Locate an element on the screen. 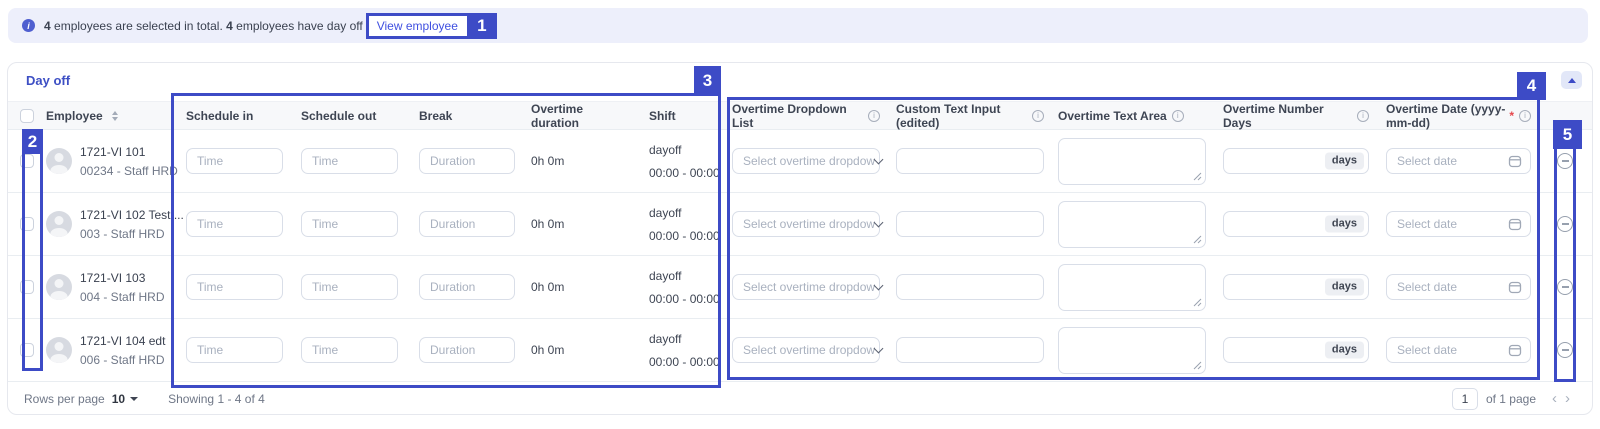  sort-icon is located at coordinates (114, 115).